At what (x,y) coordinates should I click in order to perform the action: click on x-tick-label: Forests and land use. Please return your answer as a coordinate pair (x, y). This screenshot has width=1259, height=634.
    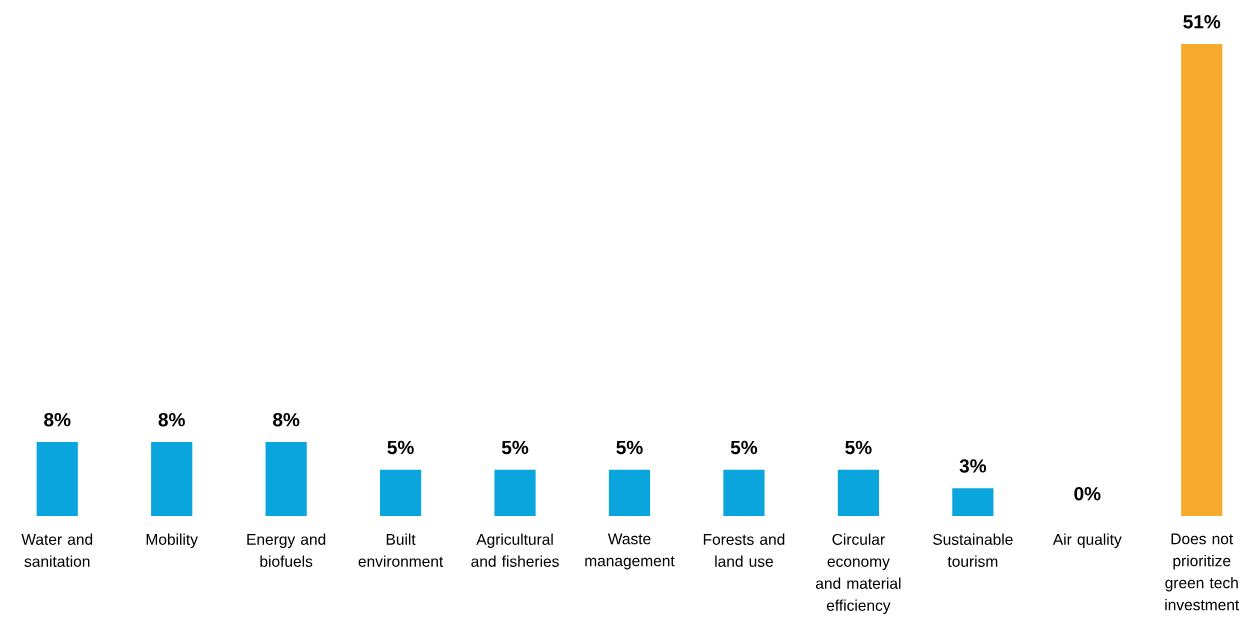
    Looking at the image, I should click on (744, 550).